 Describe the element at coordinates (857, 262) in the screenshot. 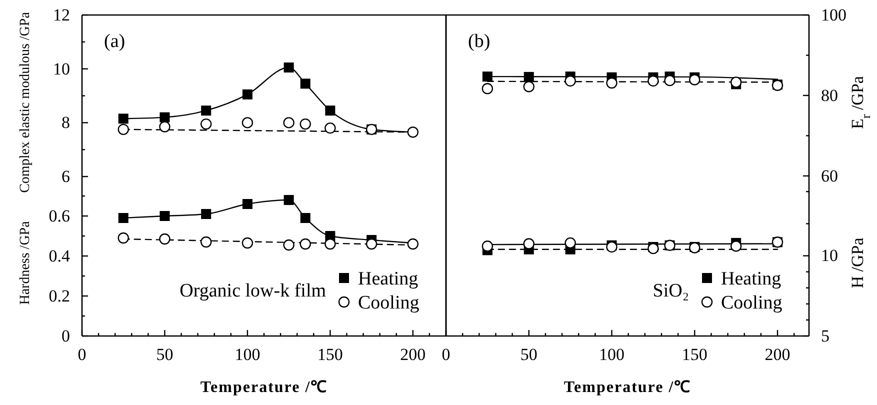

I see `y2-axis-title: H /GPa` at that location.